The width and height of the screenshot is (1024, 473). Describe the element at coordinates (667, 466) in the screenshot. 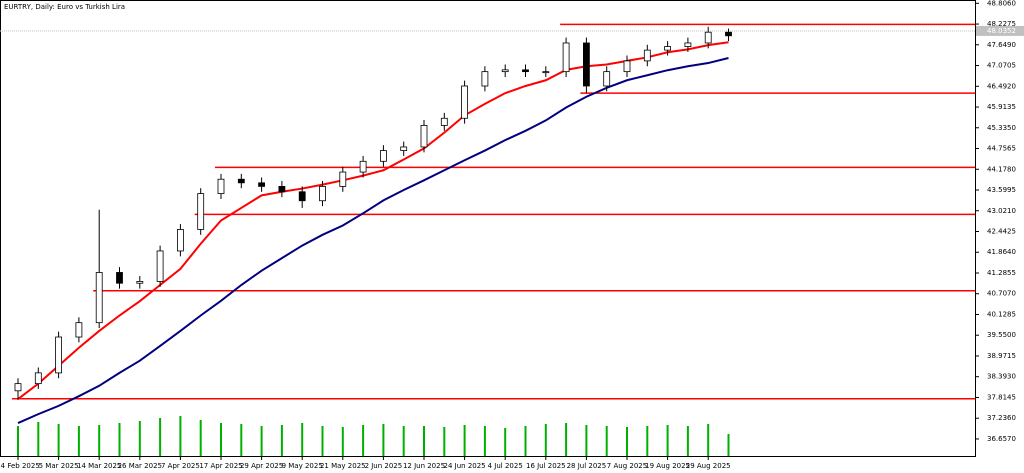

I see `x-tick-label: 19 Aug 2025` at that location.